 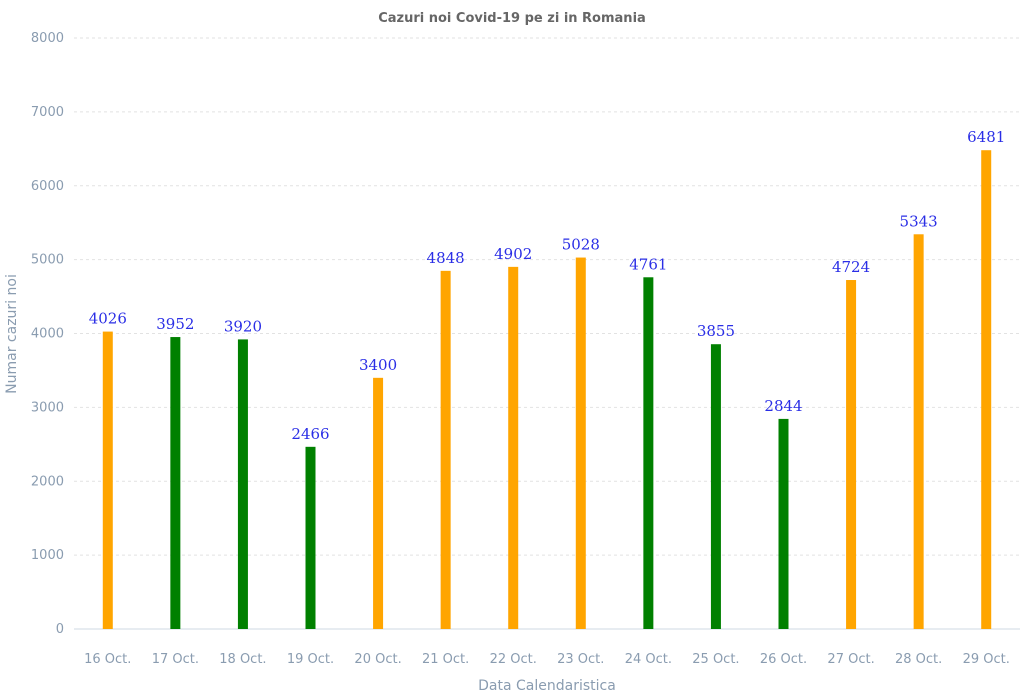 I want to click on x-tick-label: 16 Oct., so click(x=107, y=659).